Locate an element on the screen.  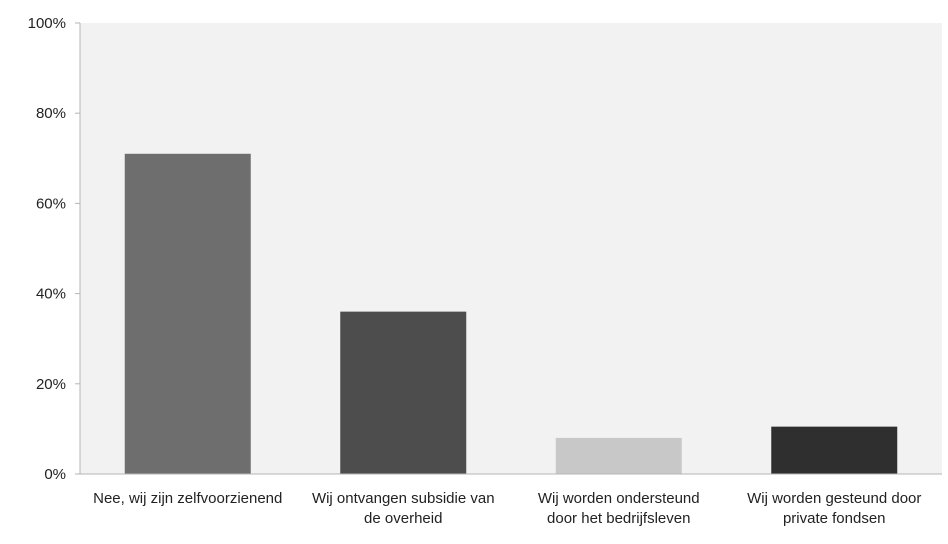
x-tick-label-line: de overheid is located at coordinates (403, 518).